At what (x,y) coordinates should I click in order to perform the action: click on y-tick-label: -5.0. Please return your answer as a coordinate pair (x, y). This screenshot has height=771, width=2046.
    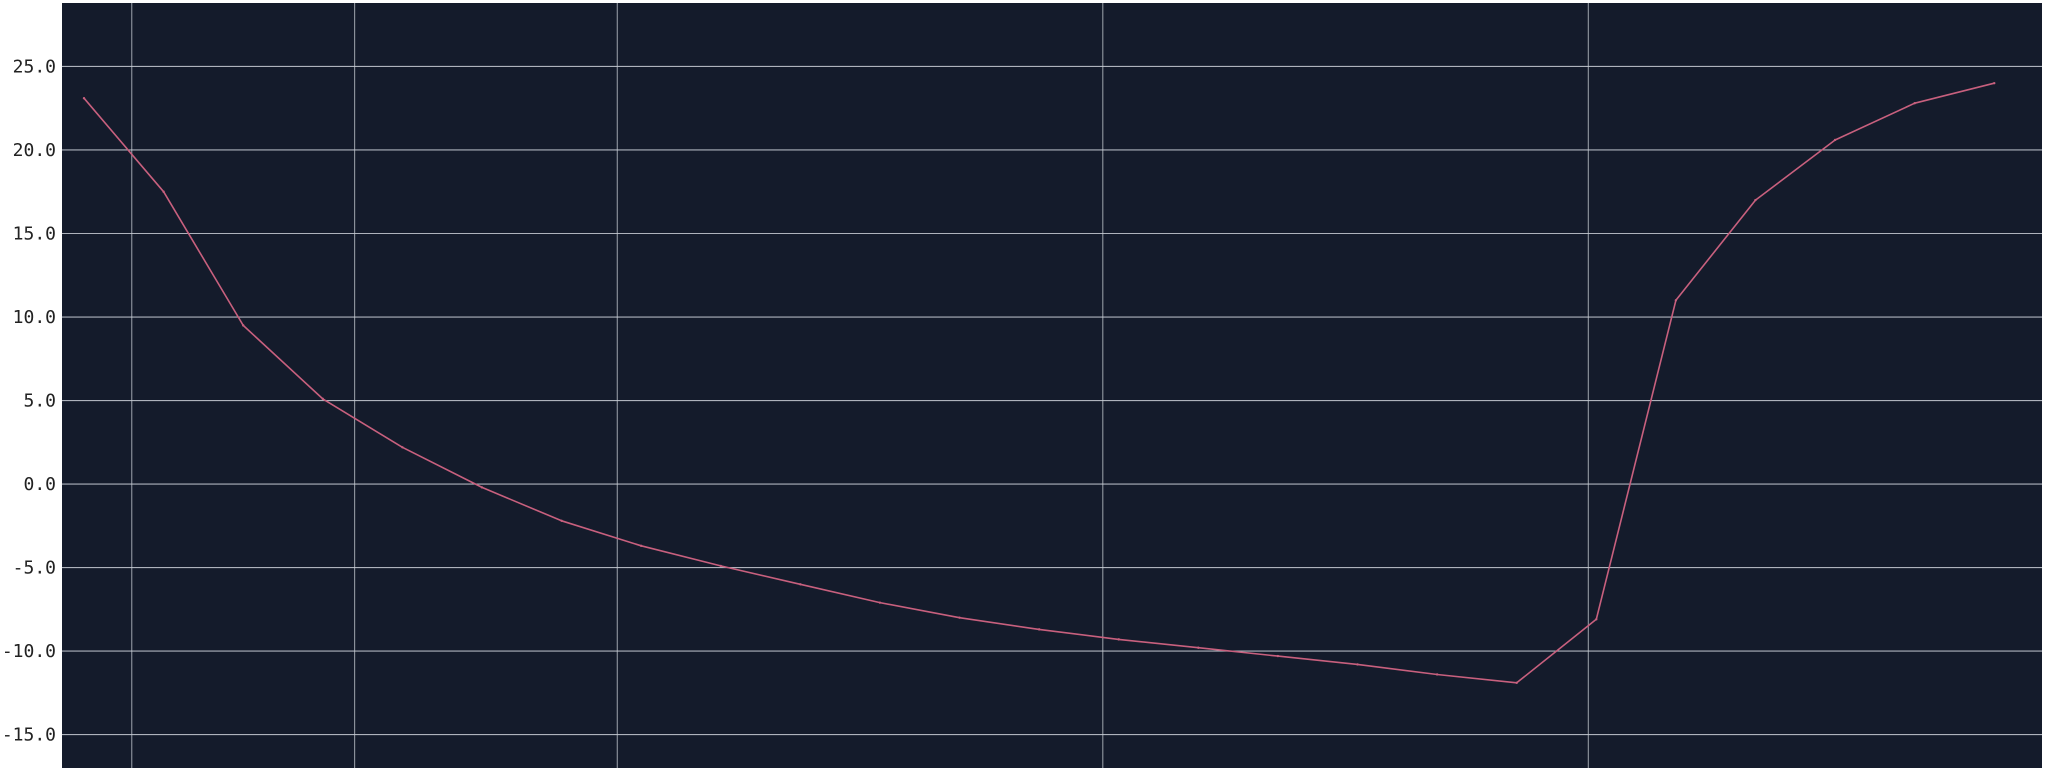
    Looking at the image, I should click on (34, 568).